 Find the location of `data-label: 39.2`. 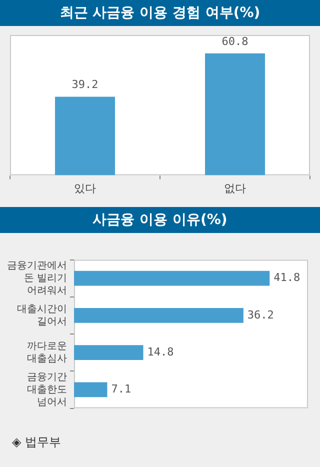

data-label: 39.2 is located at coordinates (85, 85).